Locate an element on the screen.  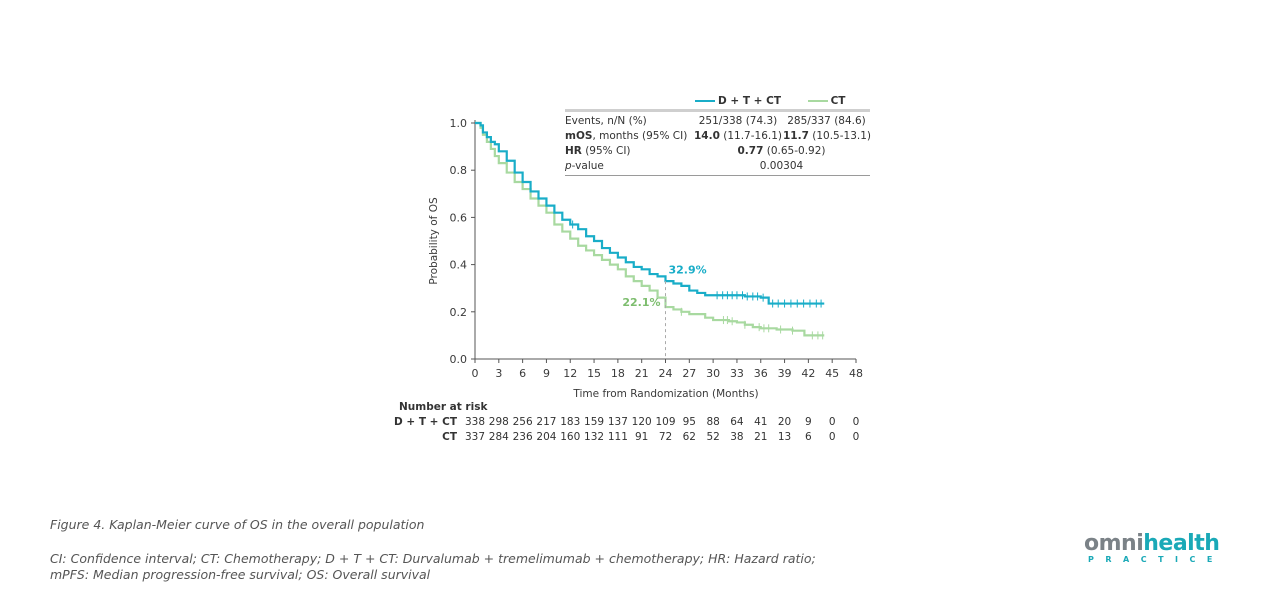
risk-value: 21 is located at coordinates (761, 437).